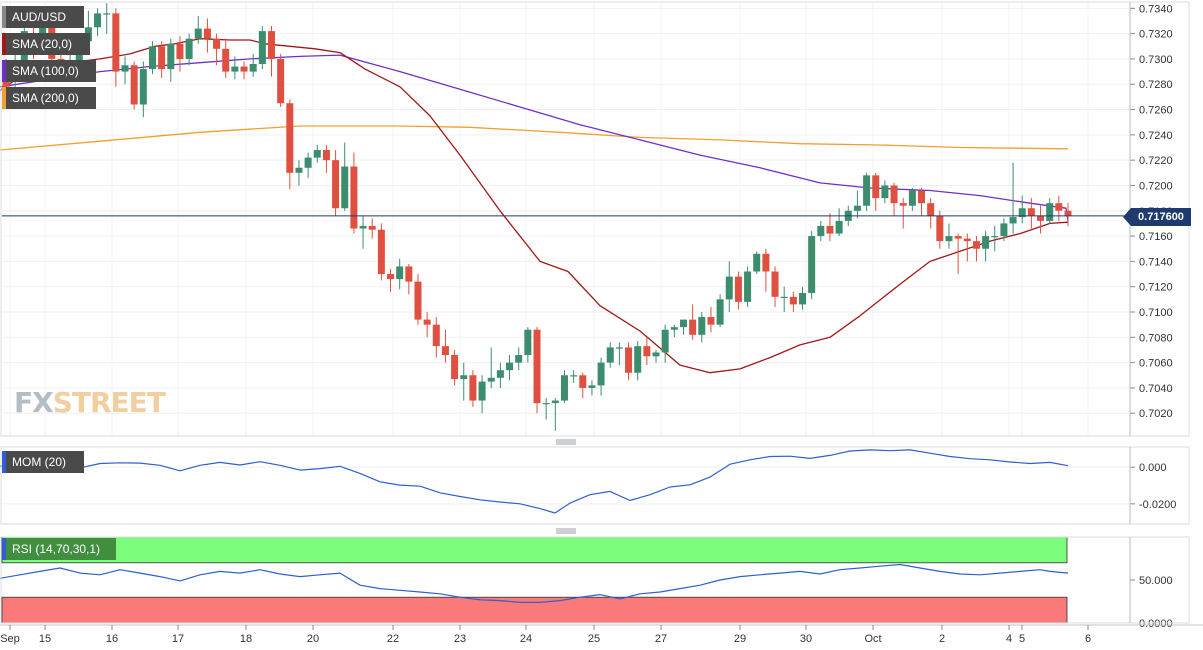 The height and width of the screenshot is (650, 1203). I want to click on sma100-swatch, so click(4, 71).